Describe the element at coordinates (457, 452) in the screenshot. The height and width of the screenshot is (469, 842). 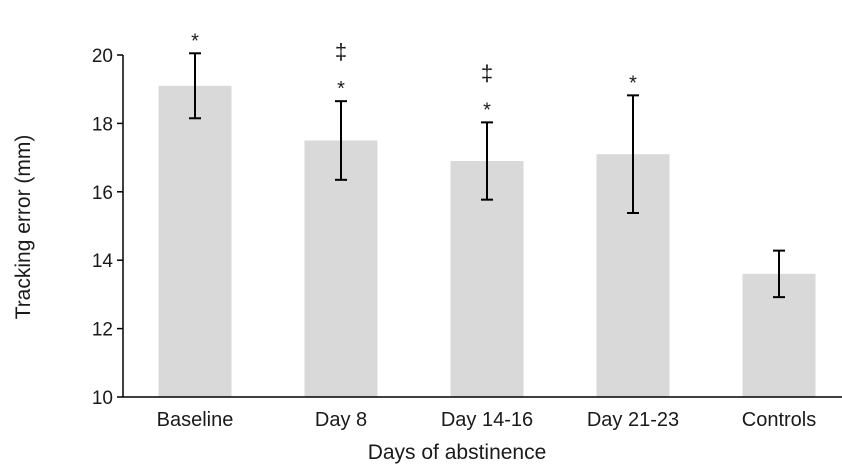
I see `x-axis-title: Days of abstinence` at that location.